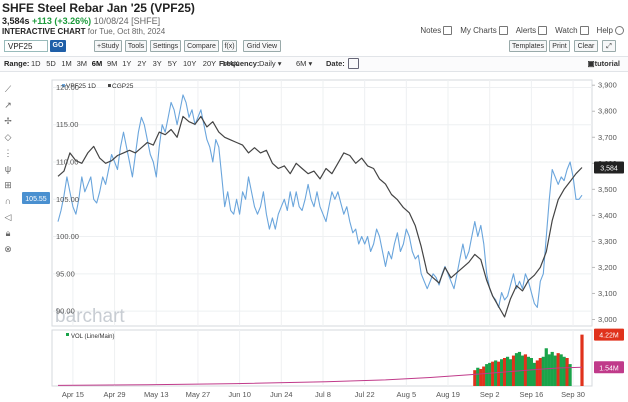 This screenshot has width=628, height=402. What do you see at coordinates (559, 46) in the screenshot?
I see `print-button: Print` at bounding box center [559, 46].